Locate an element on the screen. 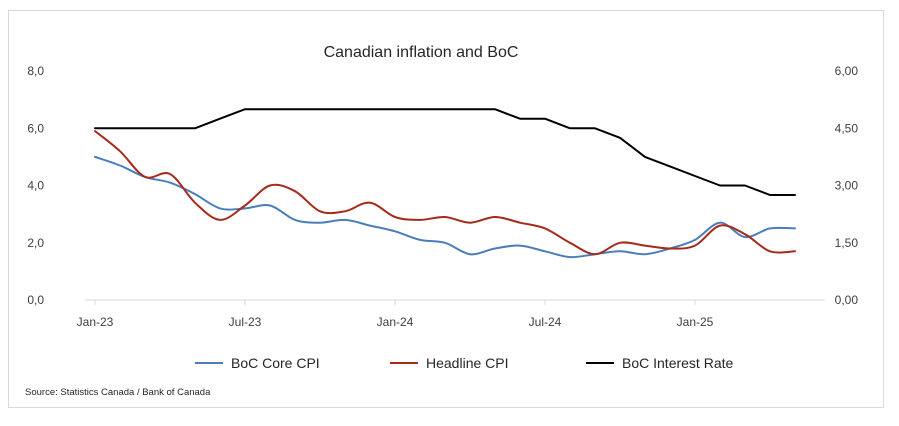 The height and width of the screenshot is (426, 899). x-tick-label: Jan-23 is located at coordinates (95, 322).